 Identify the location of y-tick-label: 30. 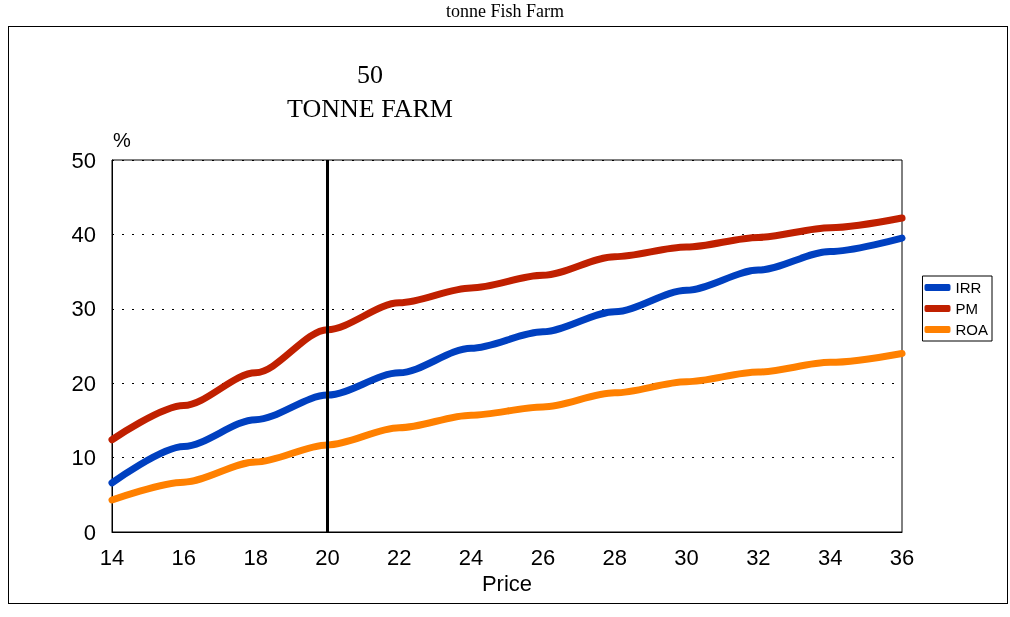
(83, 309).